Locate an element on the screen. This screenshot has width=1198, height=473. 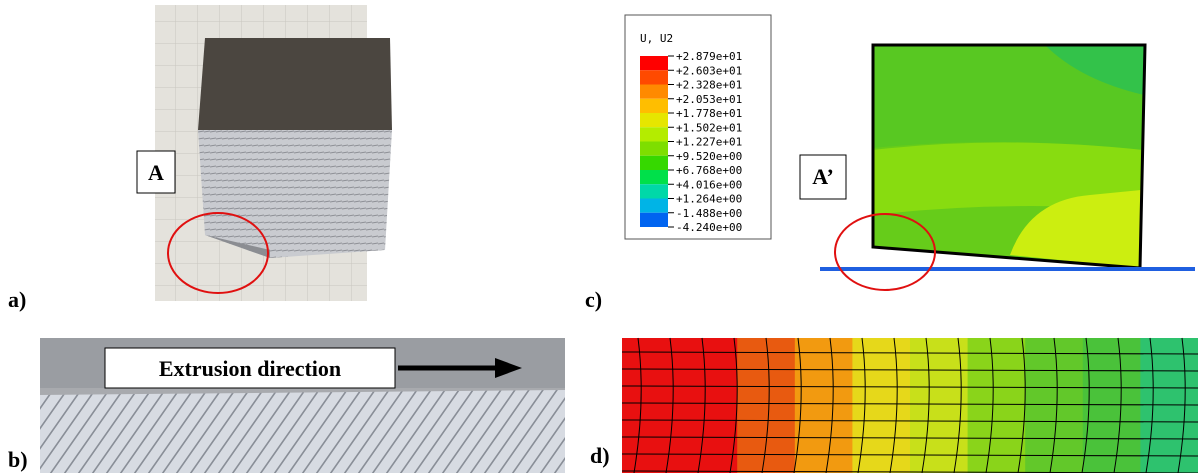
fea-model is located at coordinates (1009, 156).